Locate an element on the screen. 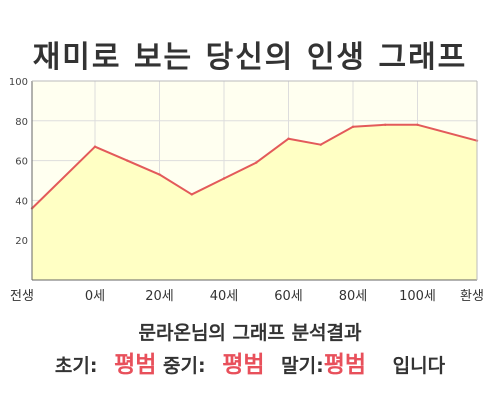  x-tick-label: 0세 is located at coordinates (95, 296).